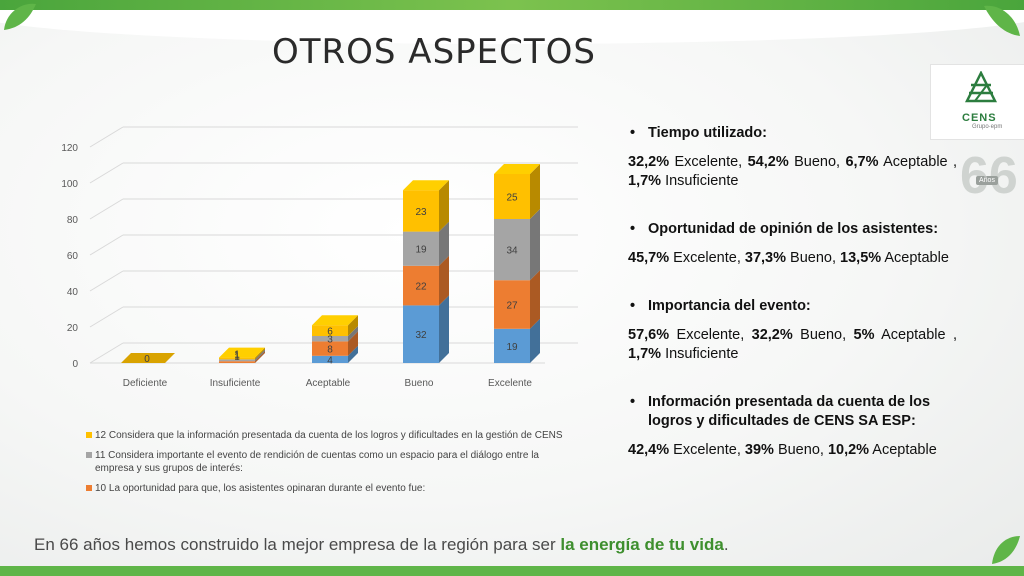  I want to click on panel-percentage: 45,7%, so click(649, 258).